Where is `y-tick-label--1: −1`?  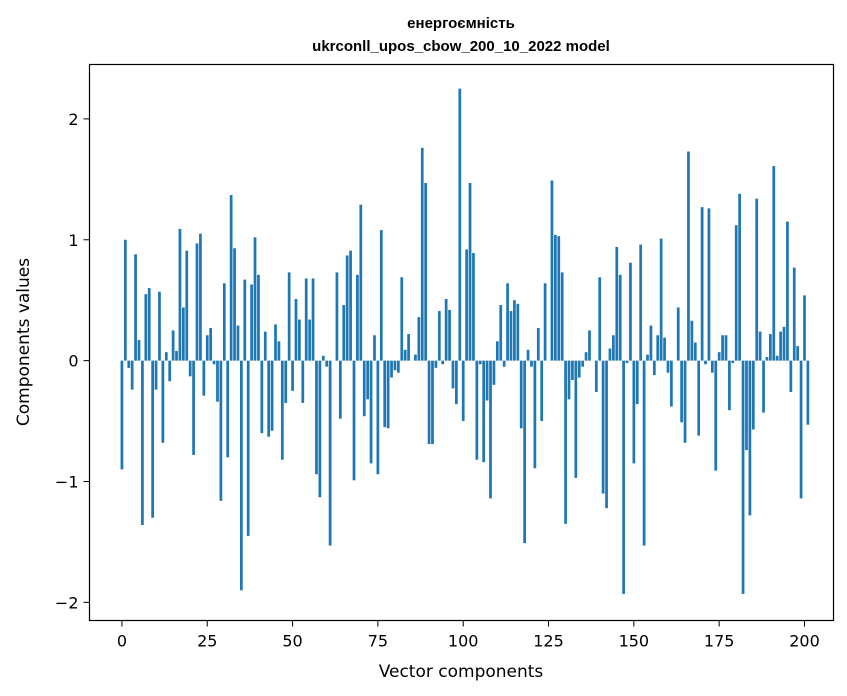 y-tick-label--1: −1 is located at coordinates (67, 482).